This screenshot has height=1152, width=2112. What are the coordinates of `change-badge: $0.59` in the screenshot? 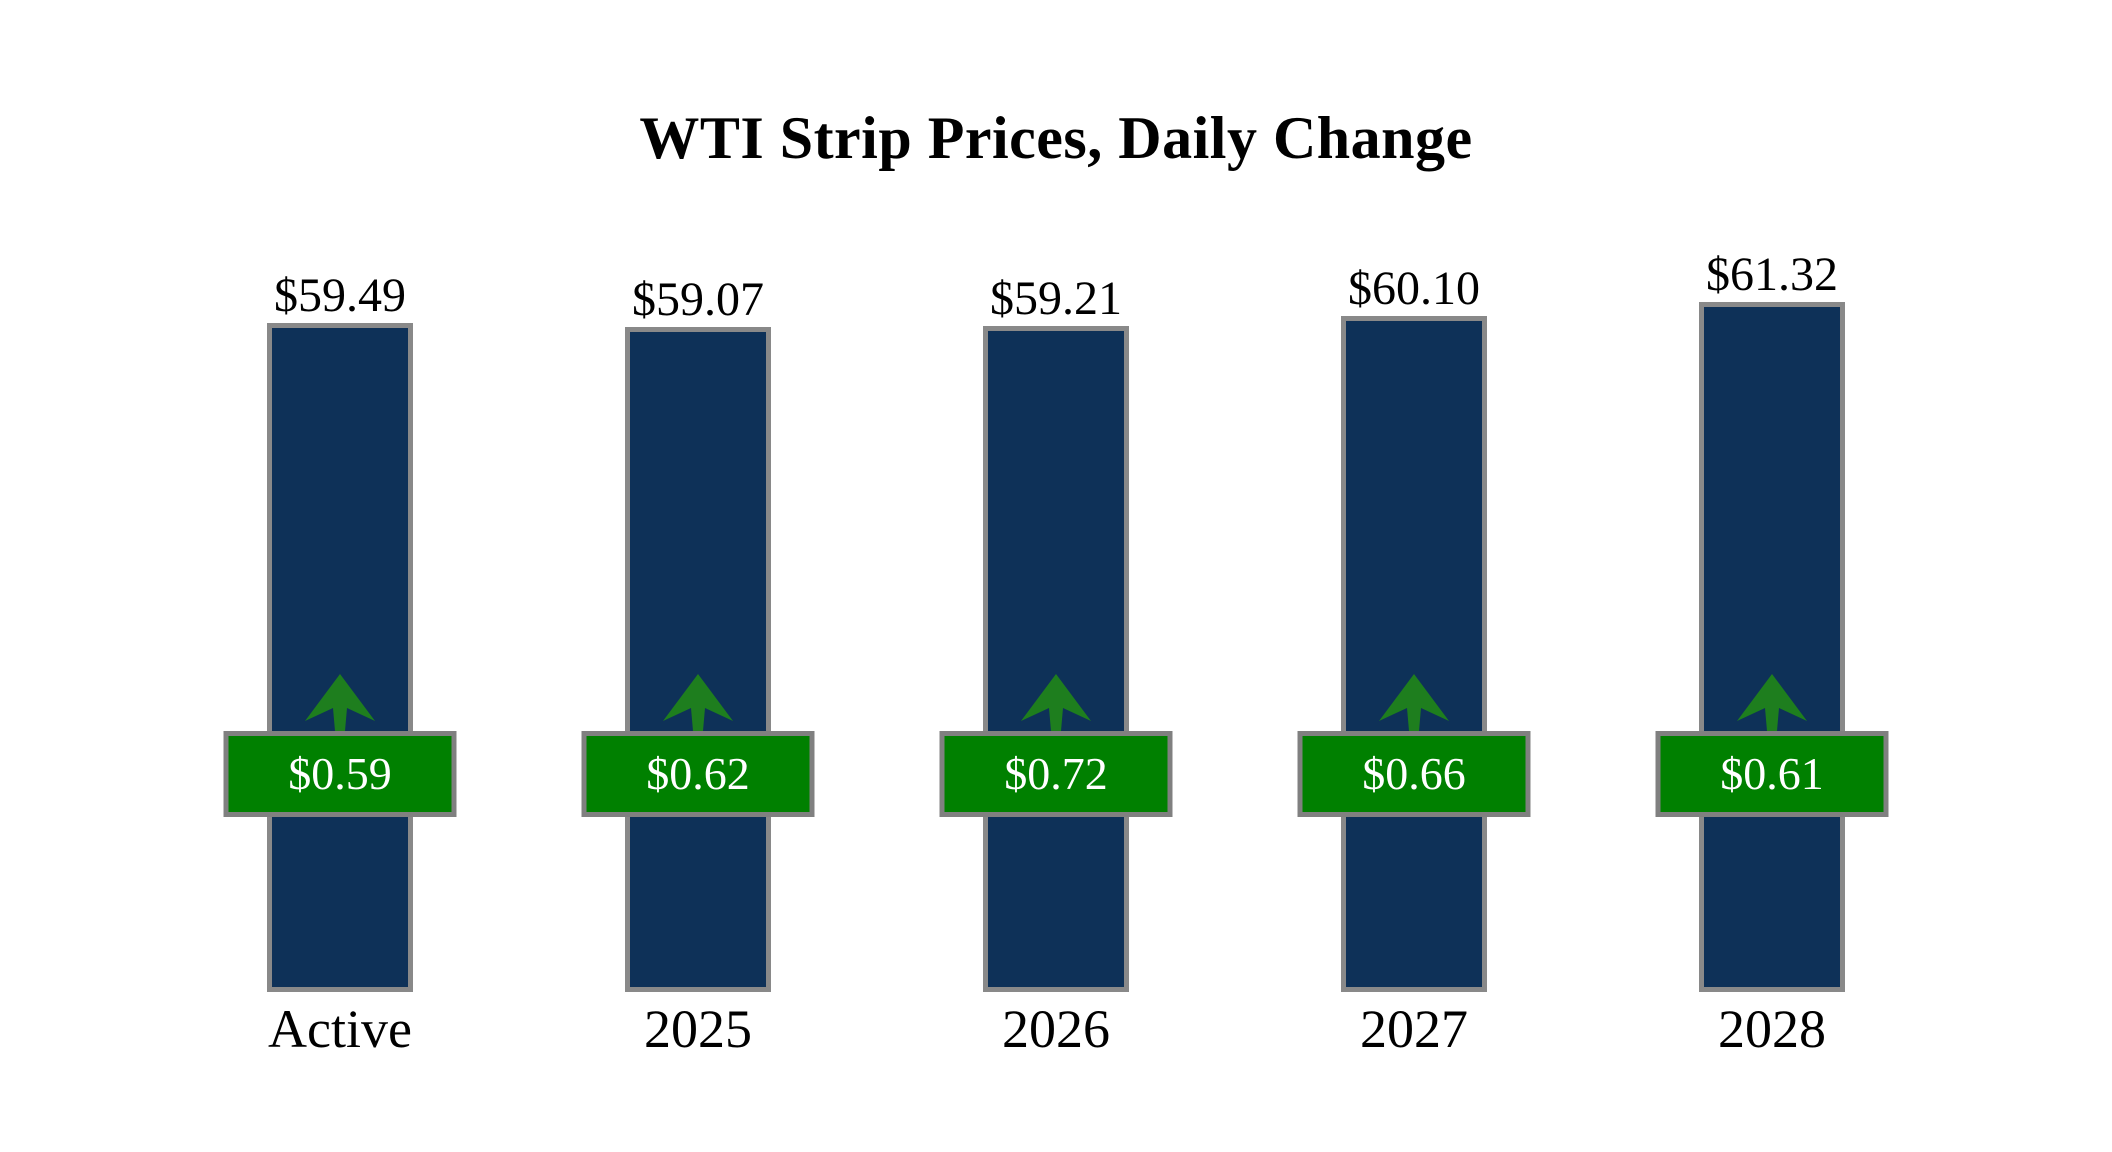 It's located at (340, 774).